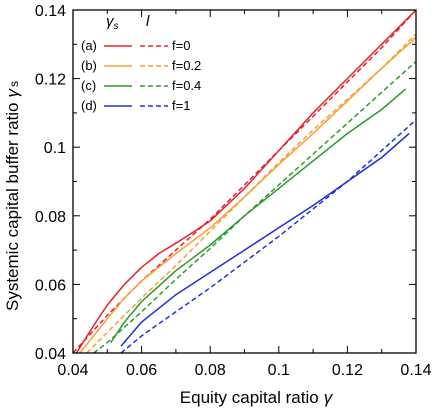  What do you see at coordinates (50, 354) in the screenshot?
I see `y-tick-label: 0.04` at bounding box center [50, 354].